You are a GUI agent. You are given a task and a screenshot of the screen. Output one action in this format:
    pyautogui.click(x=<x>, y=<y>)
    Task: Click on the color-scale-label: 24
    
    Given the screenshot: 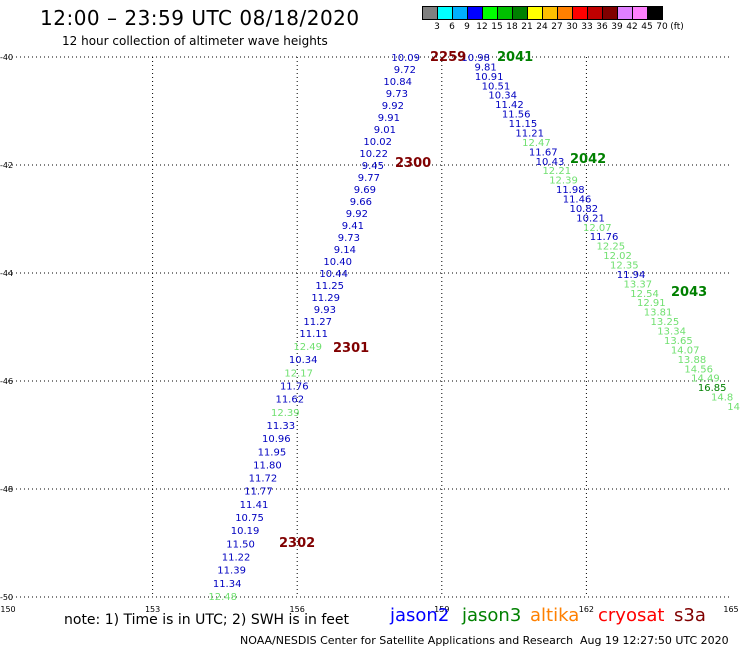 What is the action you would take?
    pyautogui.click(x=542, y=27)
    